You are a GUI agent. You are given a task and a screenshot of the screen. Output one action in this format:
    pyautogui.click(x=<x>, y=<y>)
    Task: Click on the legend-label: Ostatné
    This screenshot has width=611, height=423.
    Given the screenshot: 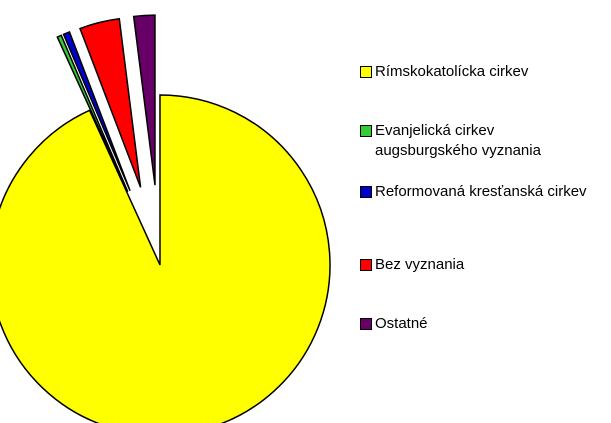 What is the action you would take?
    pyautogui.click(x=401, y=323)
    